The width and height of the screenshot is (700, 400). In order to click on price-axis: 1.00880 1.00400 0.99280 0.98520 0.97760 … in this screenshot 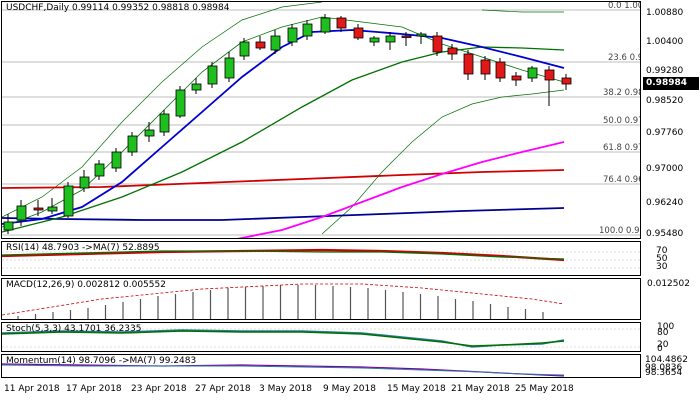, I will do `click(670, 120)`.